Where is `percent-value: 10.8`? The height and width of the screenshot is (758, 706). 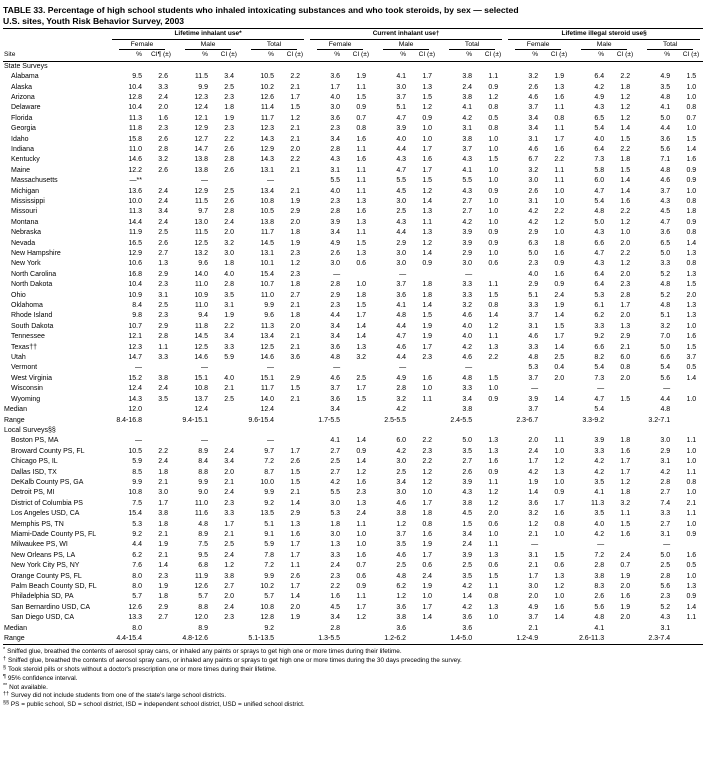 percent-value: 10.8 is located at coordinates (267, 607).